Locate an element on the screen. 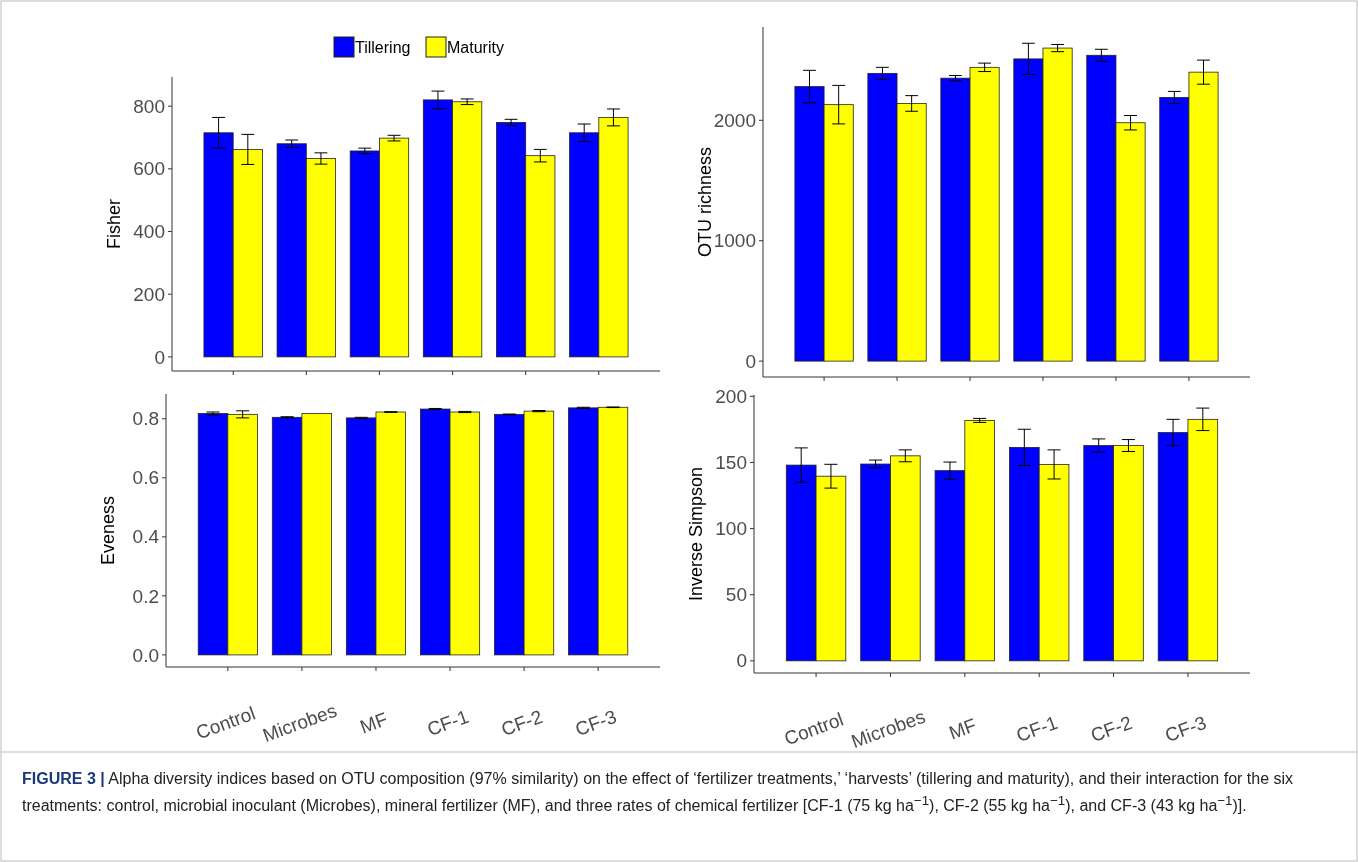 The image size is (1358, 862). y-tick-label: 2000 is located at coordinates (734, 120).